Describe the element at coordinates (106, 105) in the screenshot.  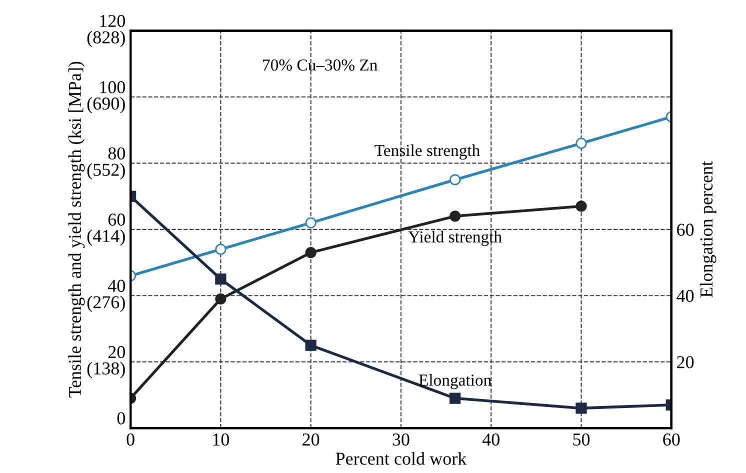
I see `y3-tick-label: (690)` at that location.